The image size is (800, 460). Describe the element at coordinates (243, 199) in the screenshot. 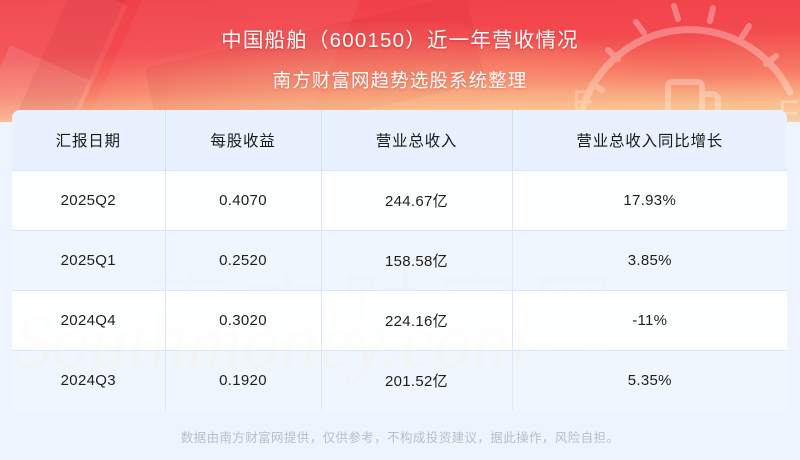

I see `cell-eps: 0.4070` at that location.